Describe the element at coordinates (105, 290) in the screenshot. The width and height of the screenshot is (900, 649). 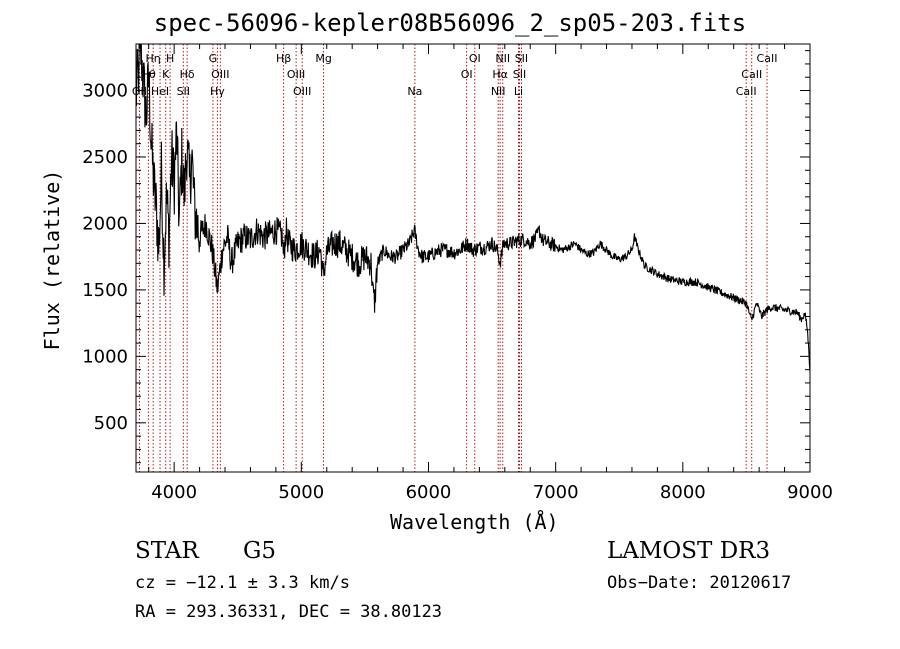
I see `y-tick-label: 1500` at that location.